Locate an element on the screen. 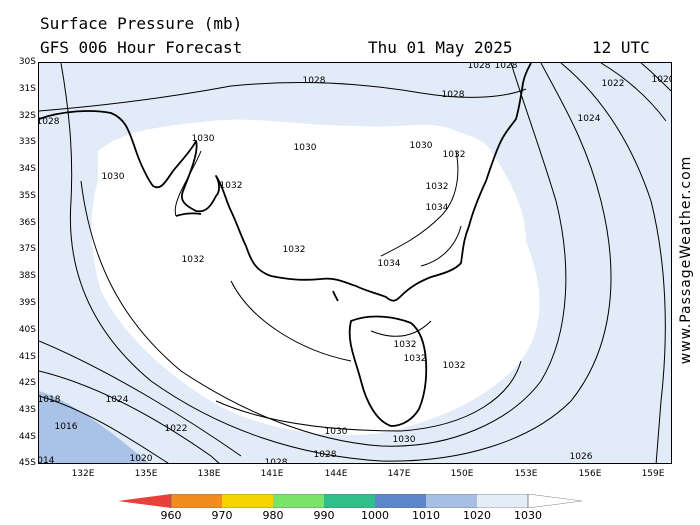 The height and width of the screenshot is (525, 700). isobar-1020-east is located at coordinates (655, 77).